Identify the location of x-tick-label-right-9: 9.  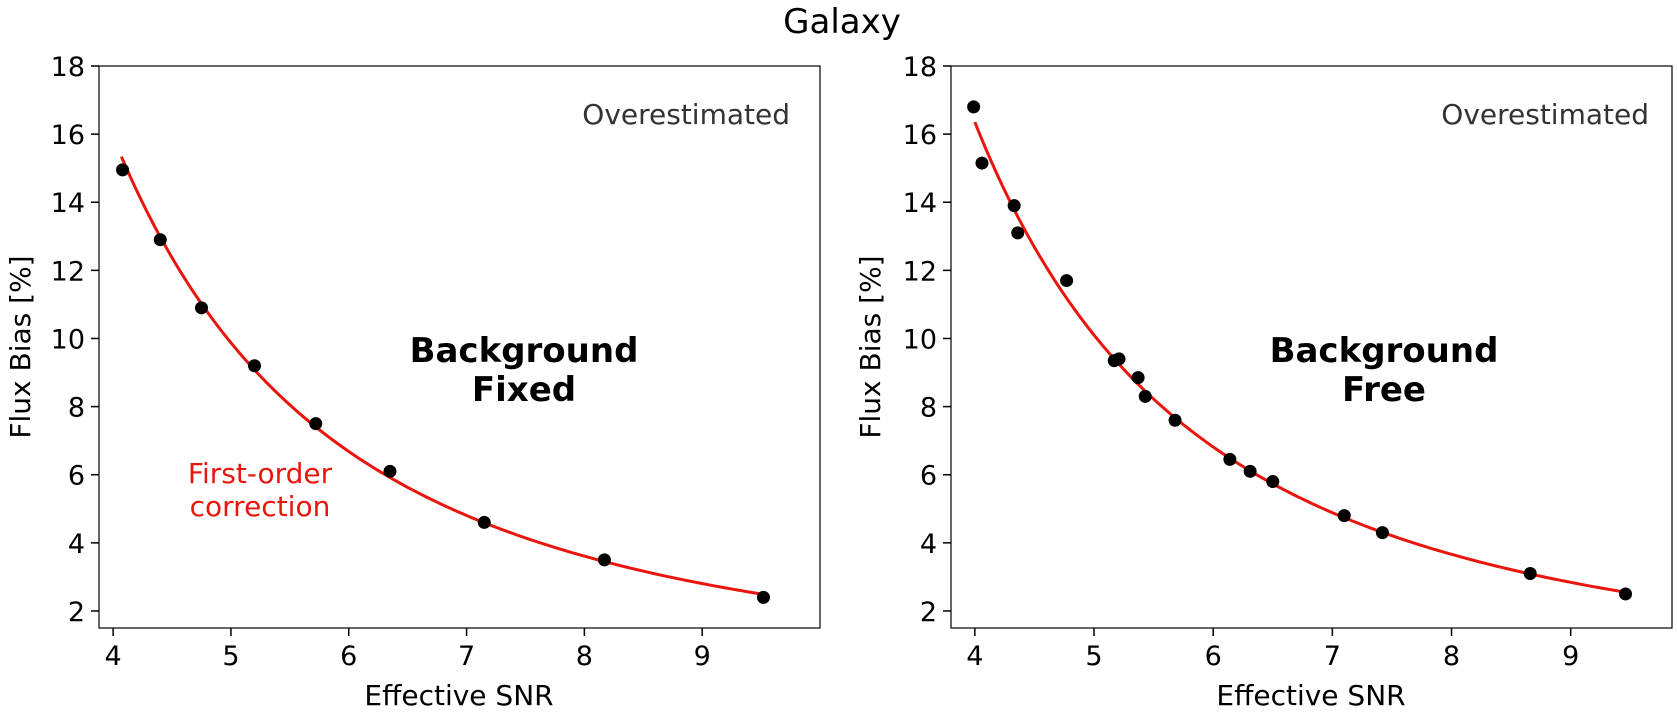
(1570, 656).